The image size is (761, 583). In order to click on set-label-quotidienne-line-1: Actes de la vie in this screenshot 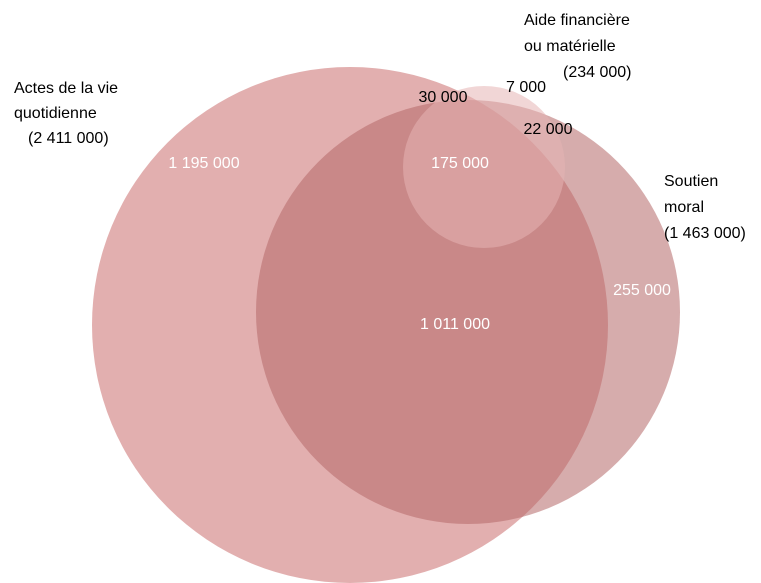, I will do `click(66, 88)`.